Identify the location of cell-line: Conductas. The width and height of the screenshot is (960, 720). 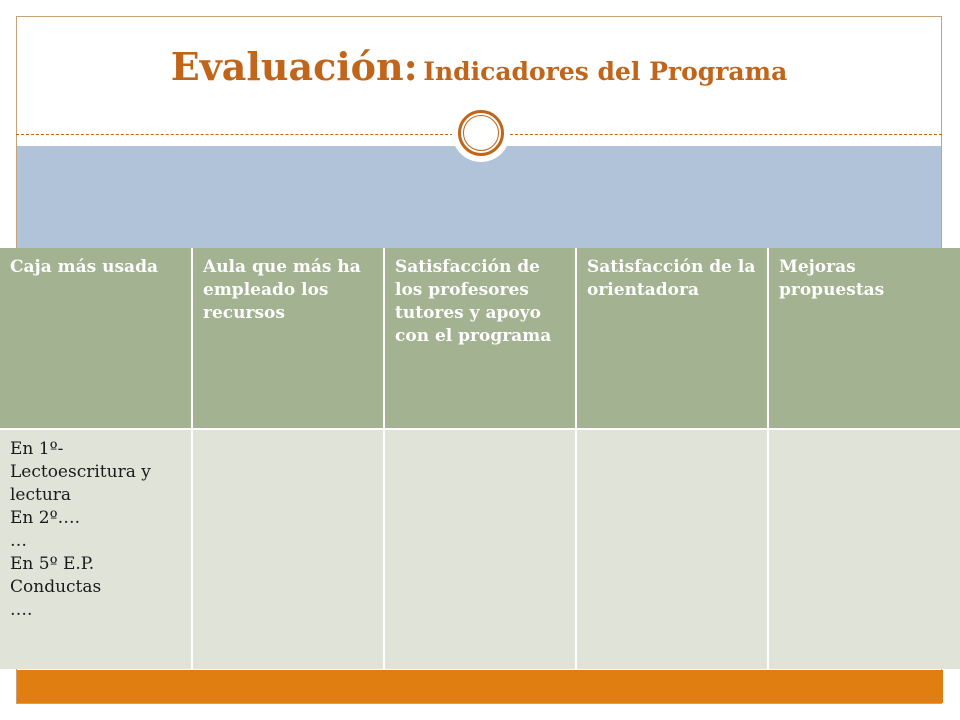
(56, 587).